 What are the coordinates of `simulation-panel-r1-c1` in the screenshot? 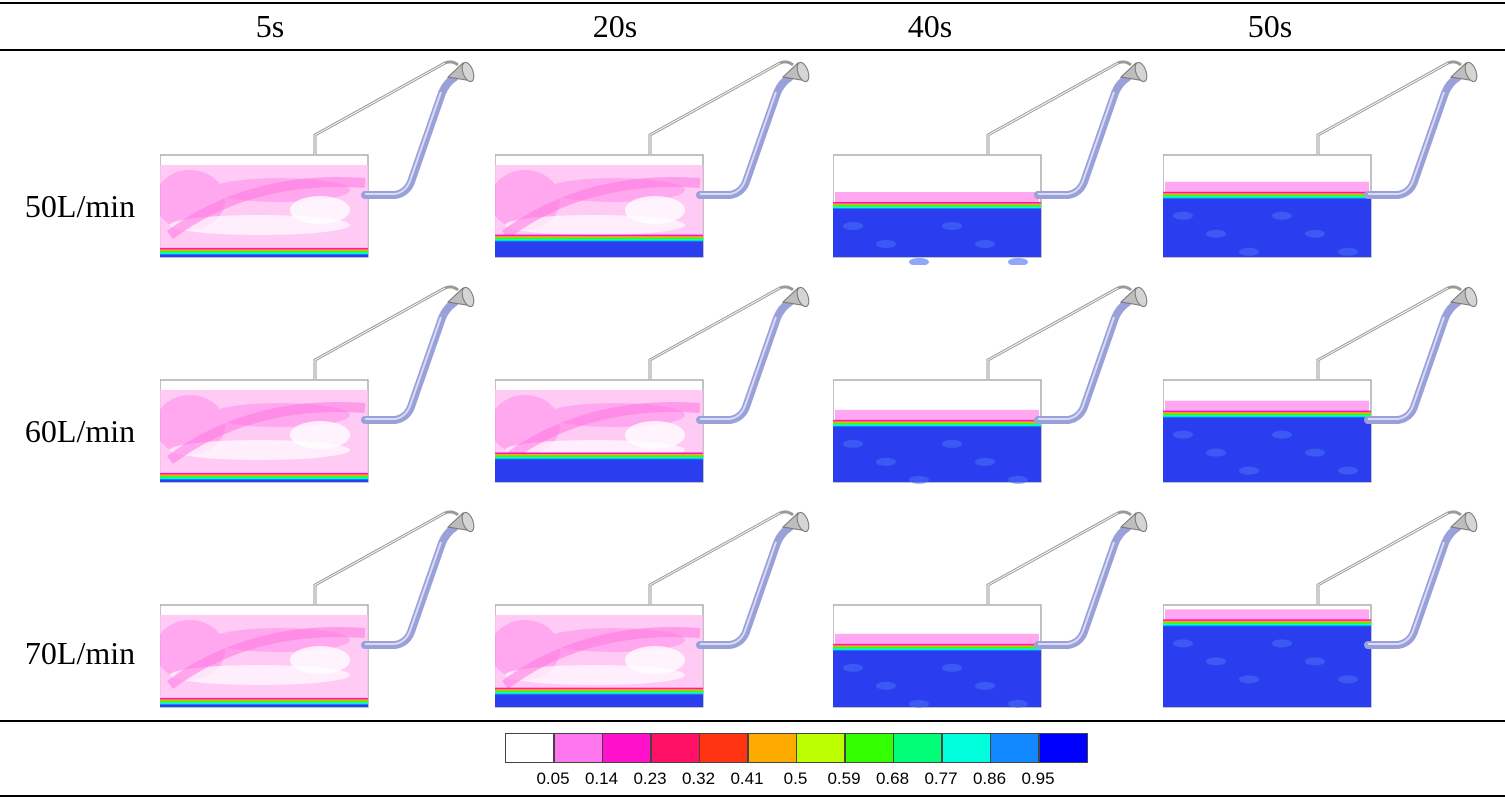 It's located at (652, 387).